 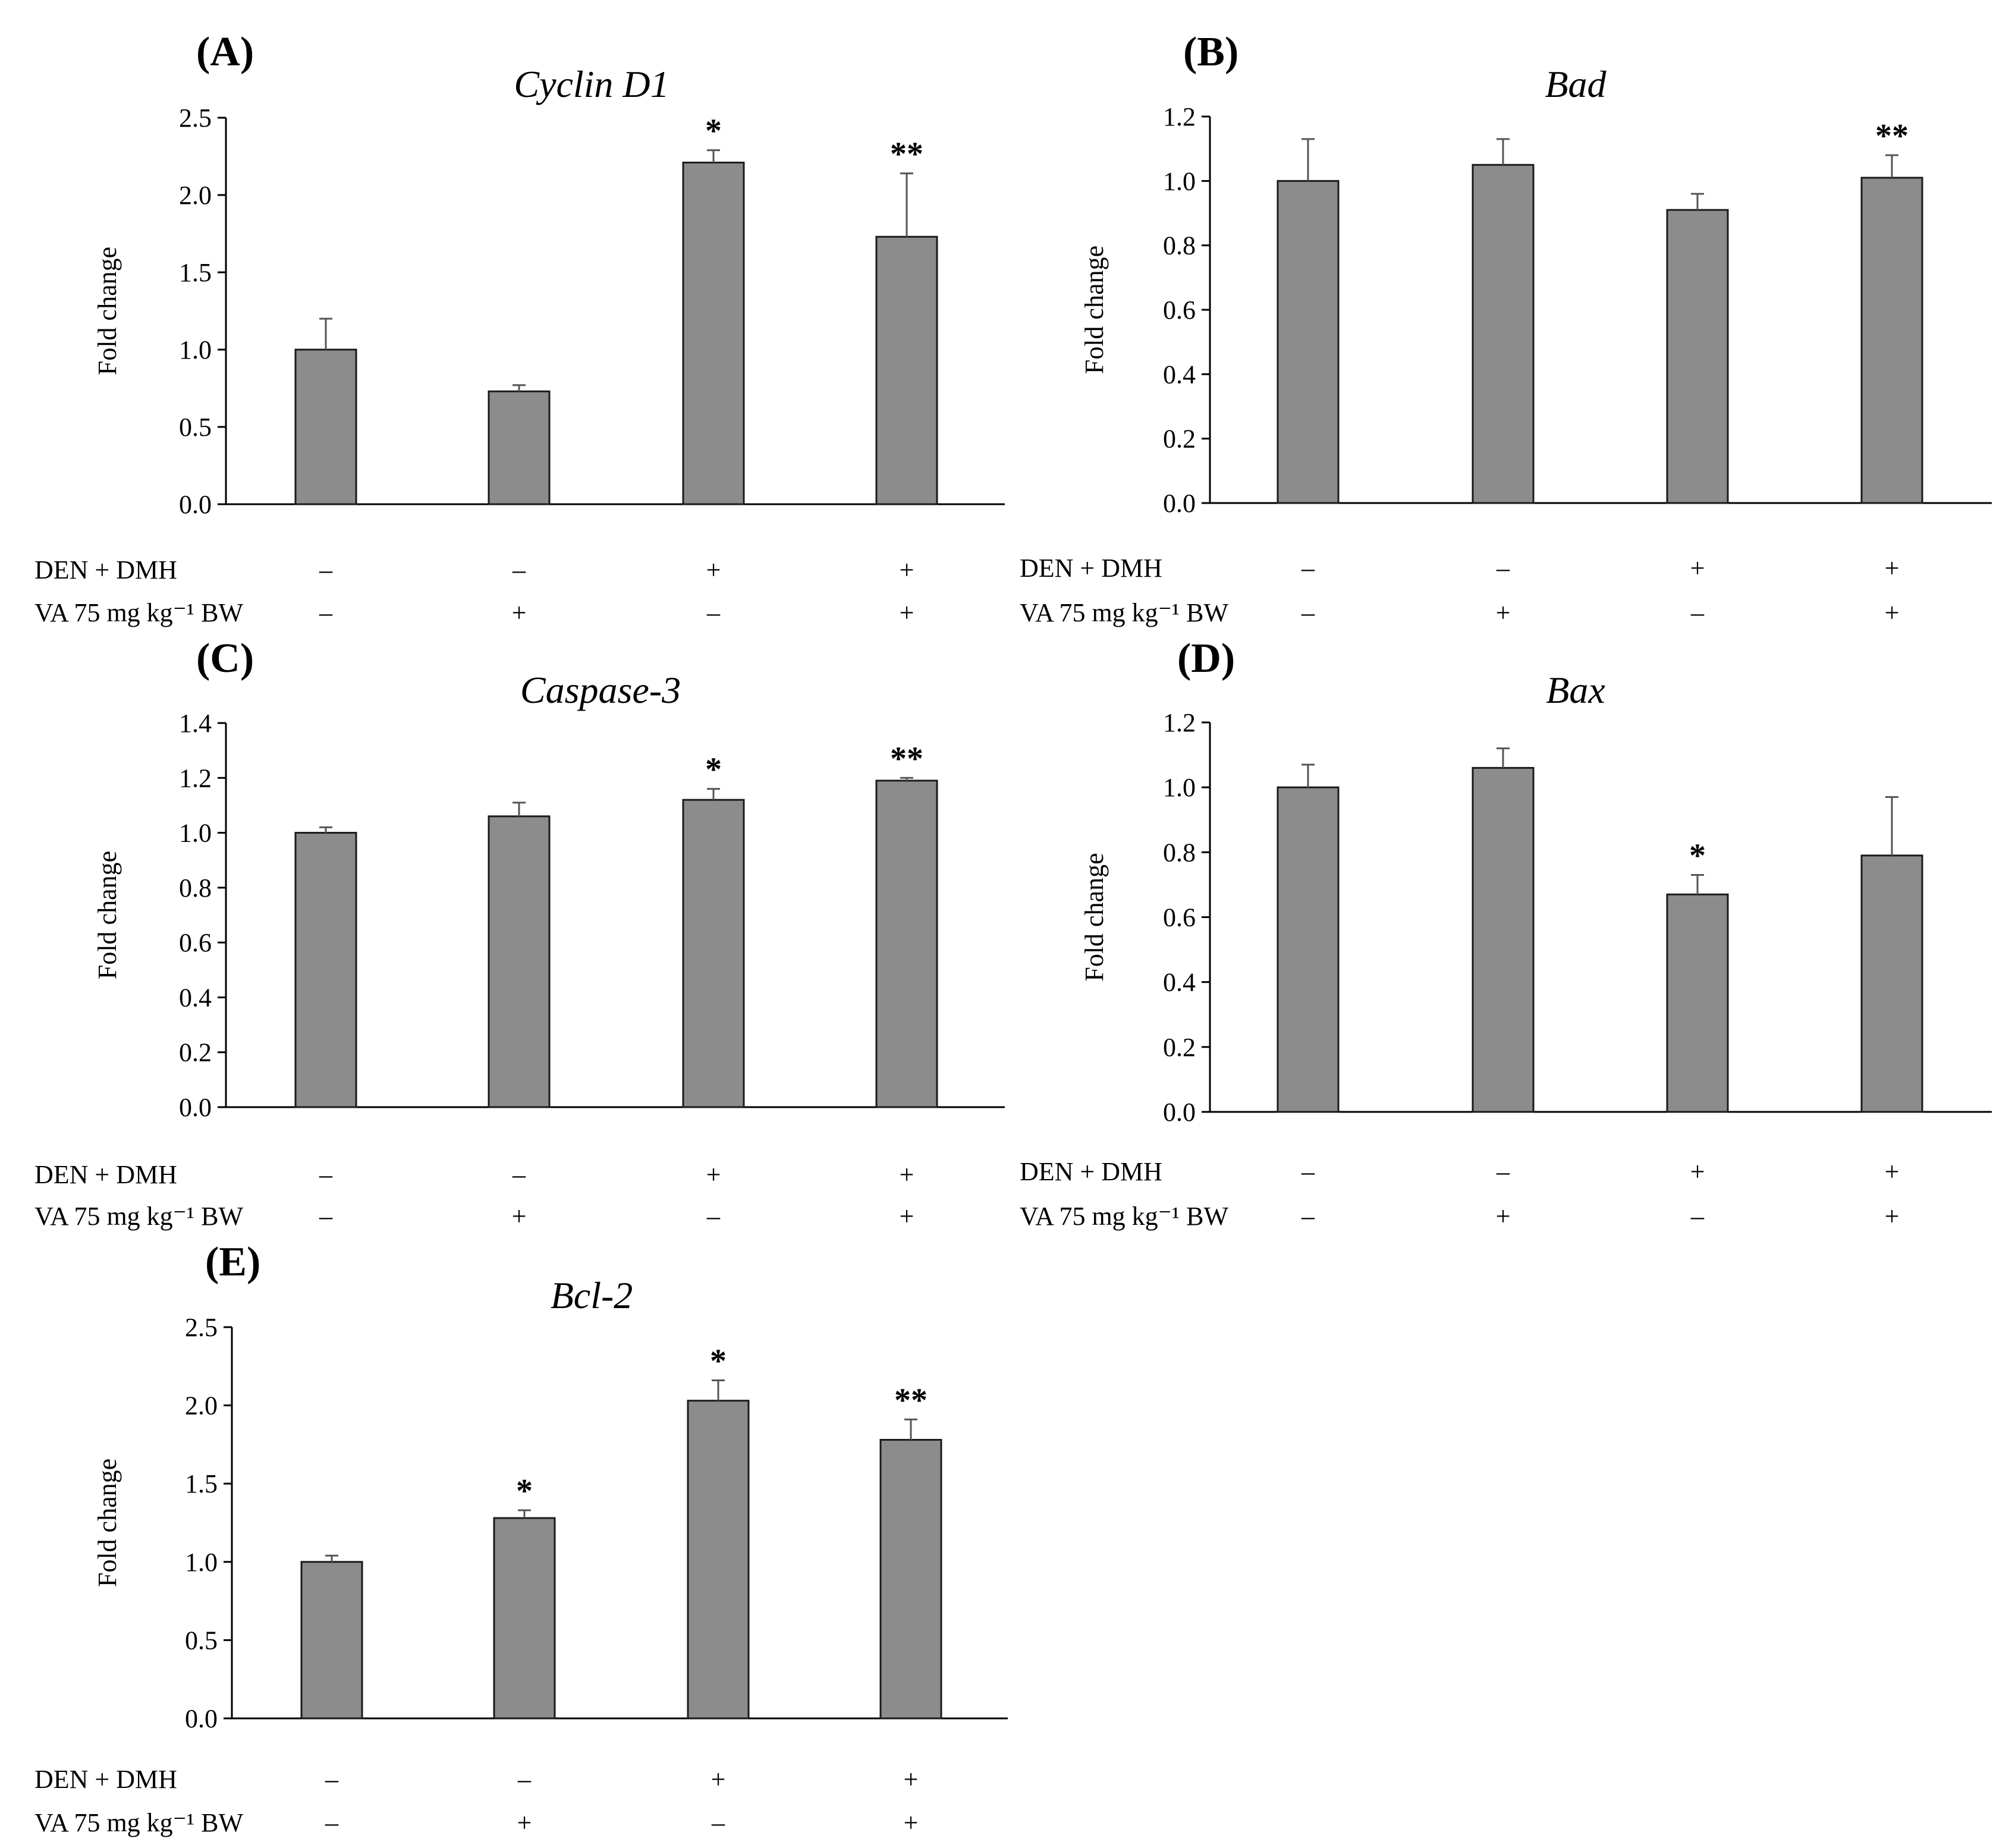 I want to click on panel-label: (D), so click(x=1206, y=658).